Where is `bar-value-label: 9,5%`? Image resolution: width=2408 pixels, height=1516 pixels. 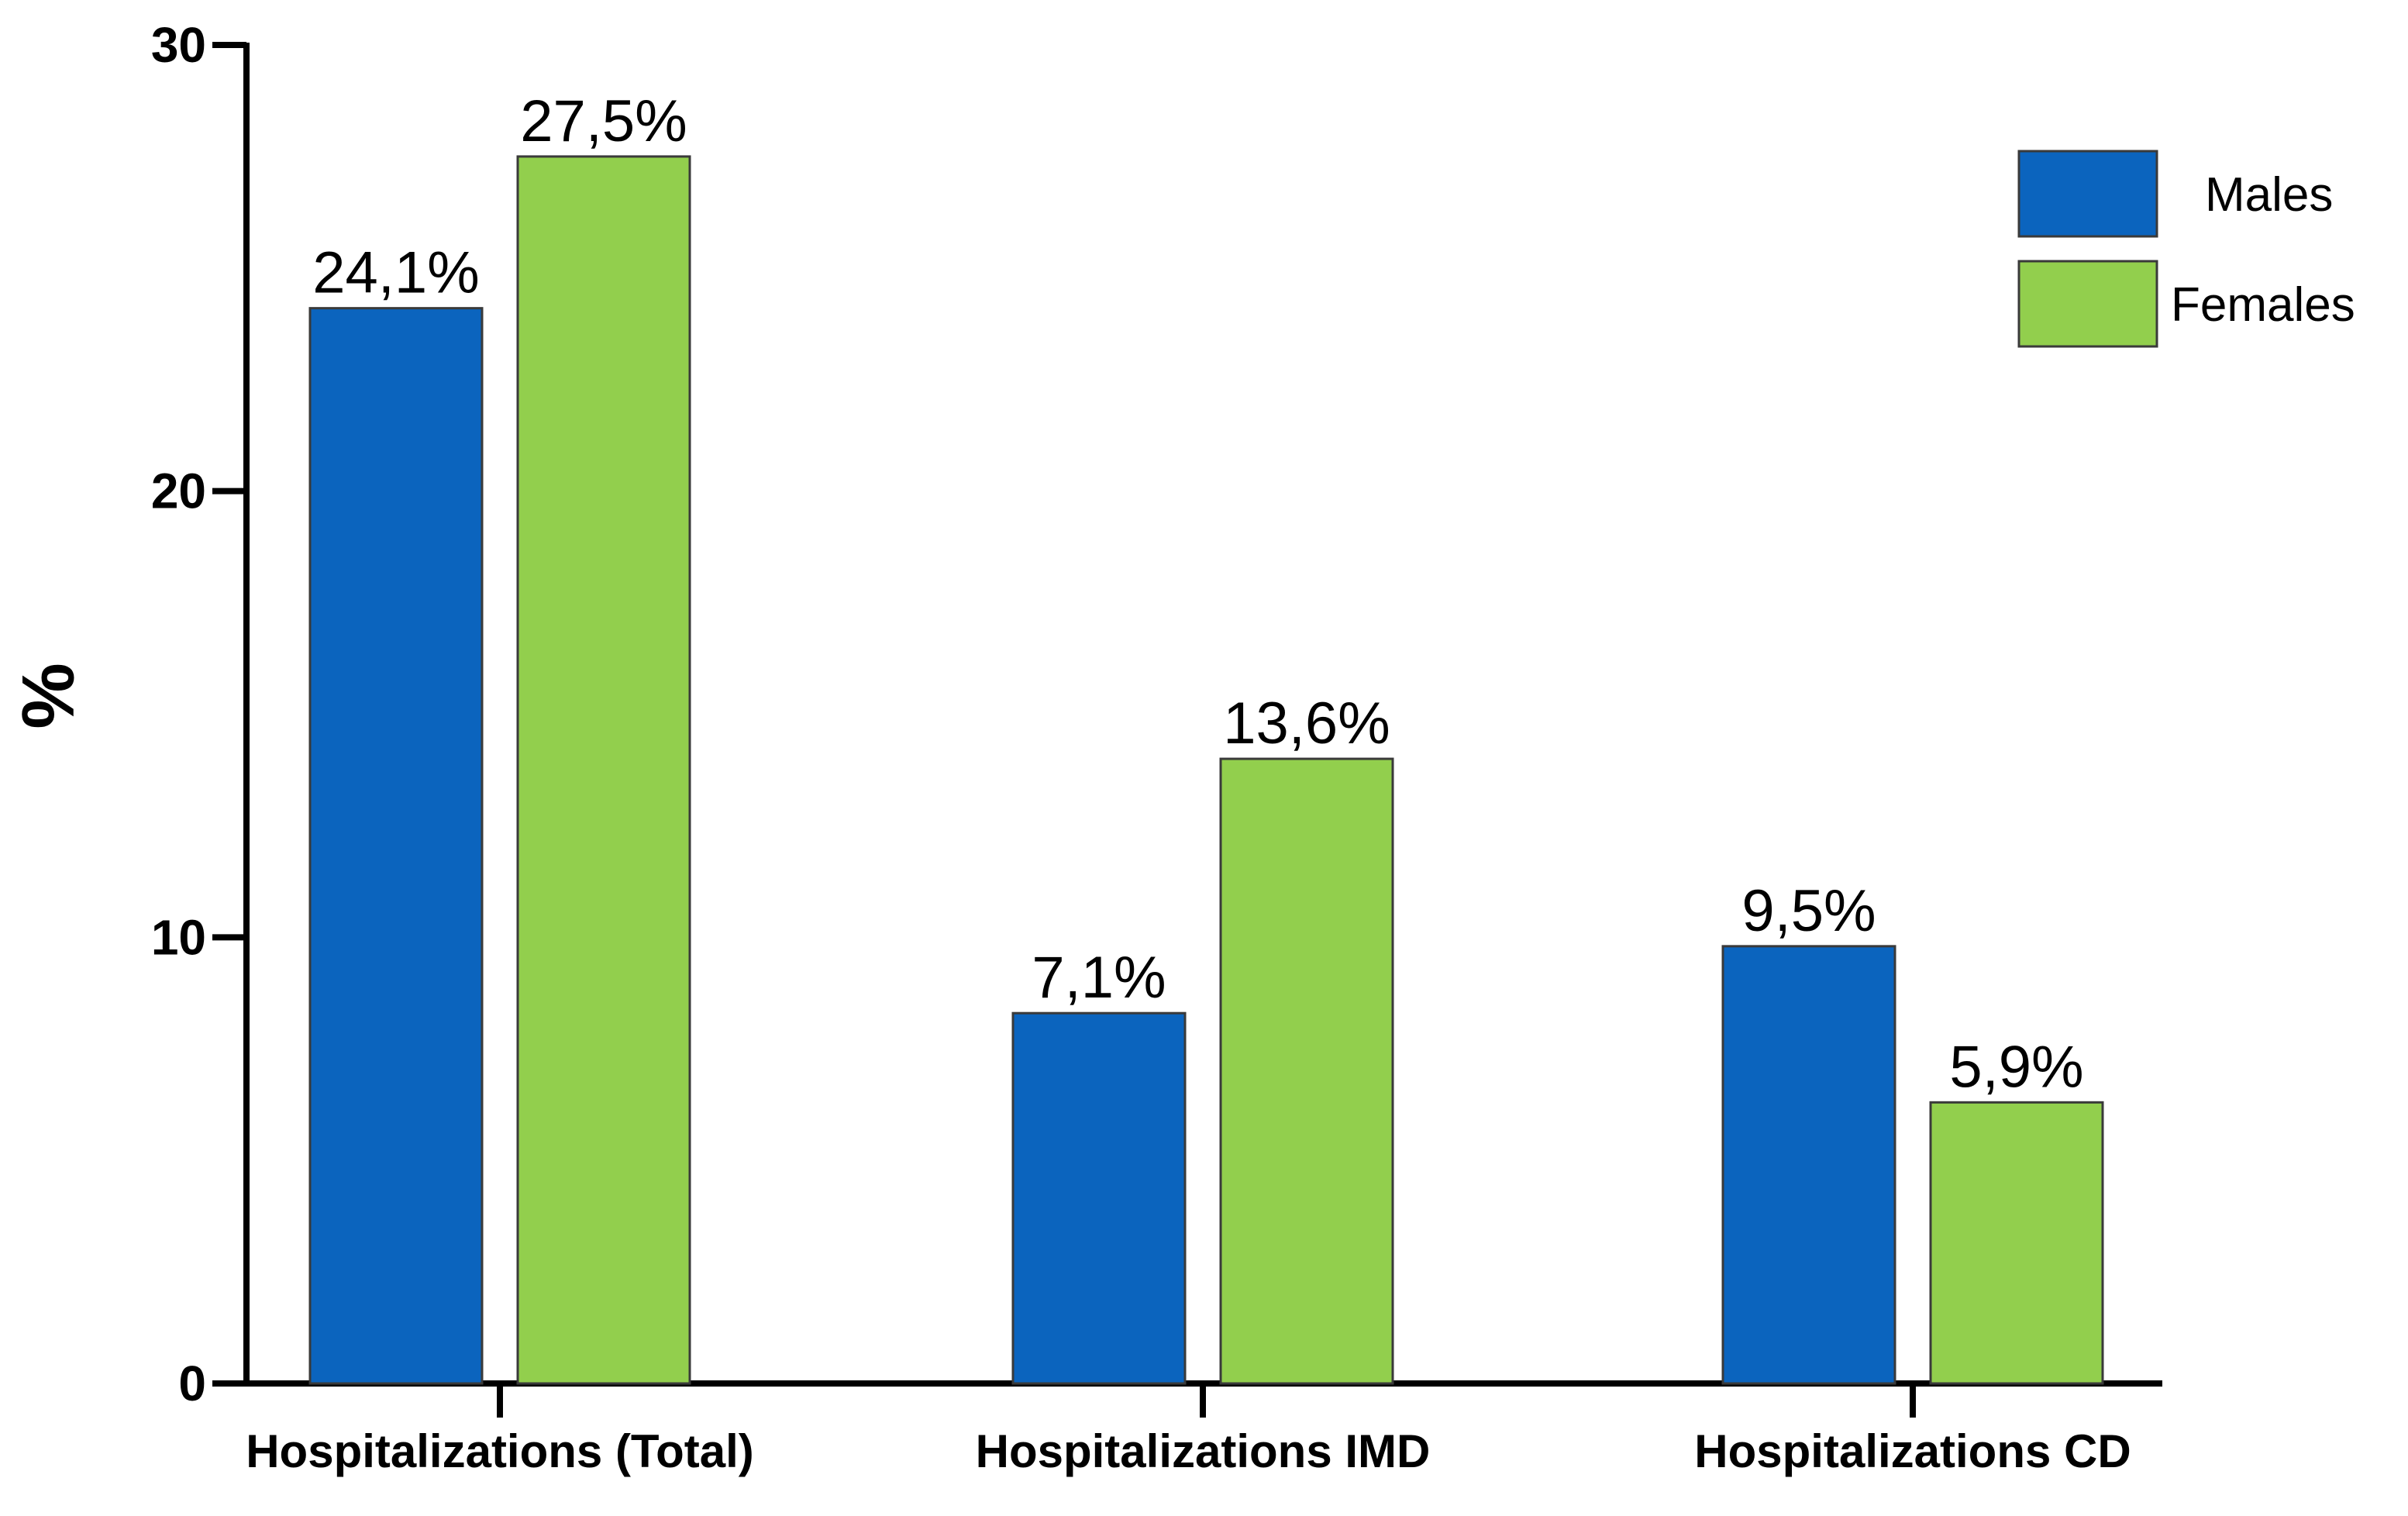
bar-value-label: 9,5% is located at coordinates (1808, 911).